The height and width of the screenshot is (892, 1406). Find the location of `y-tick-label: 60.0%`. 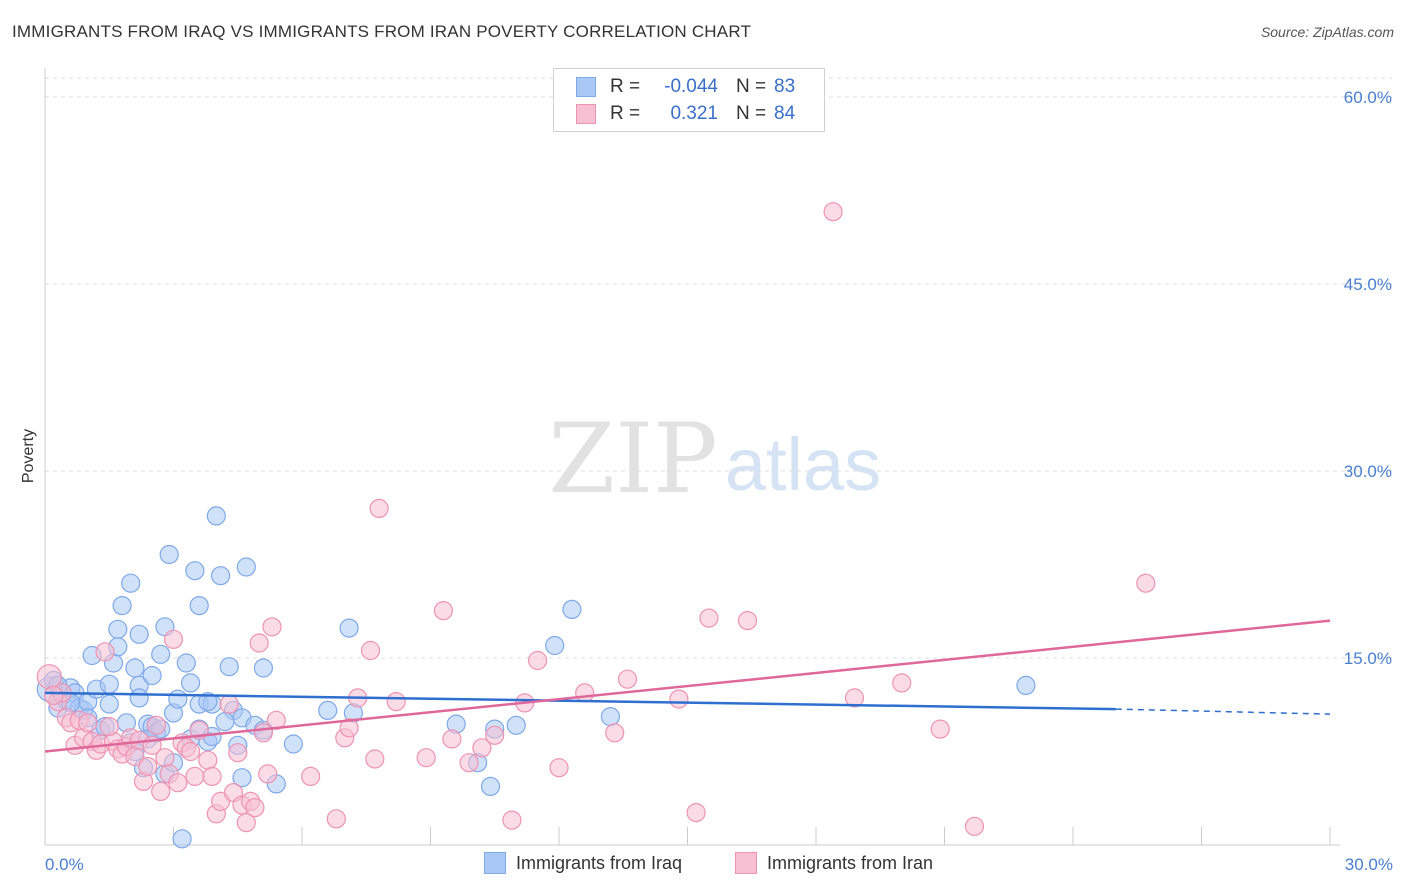

y-tick-label: 60.0% is located at coordinates (1368, 97).